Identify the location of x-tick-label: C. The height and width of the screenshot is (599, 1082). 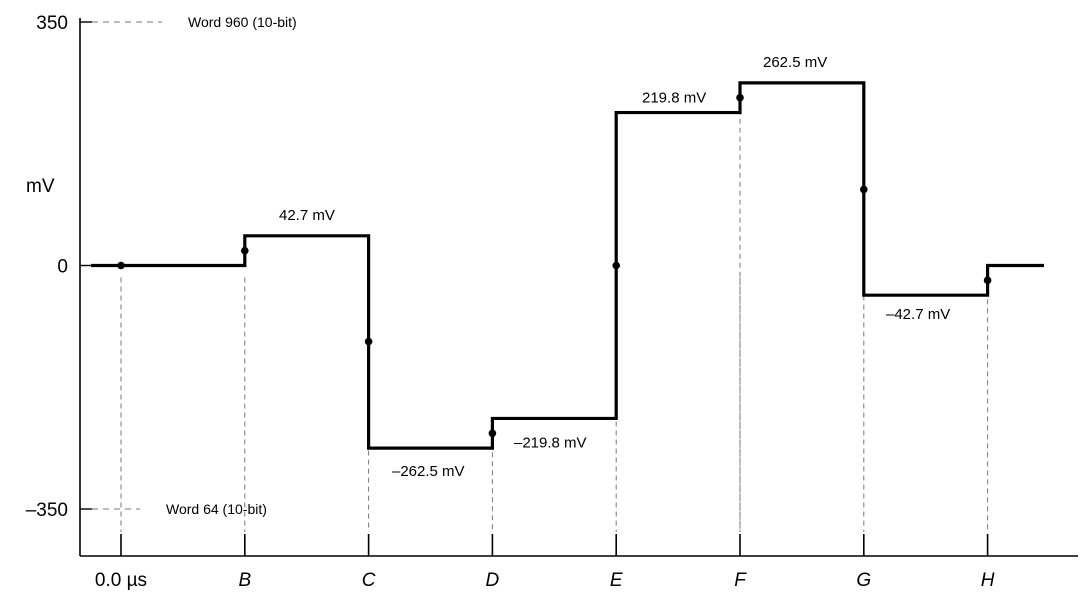
(369, 580).